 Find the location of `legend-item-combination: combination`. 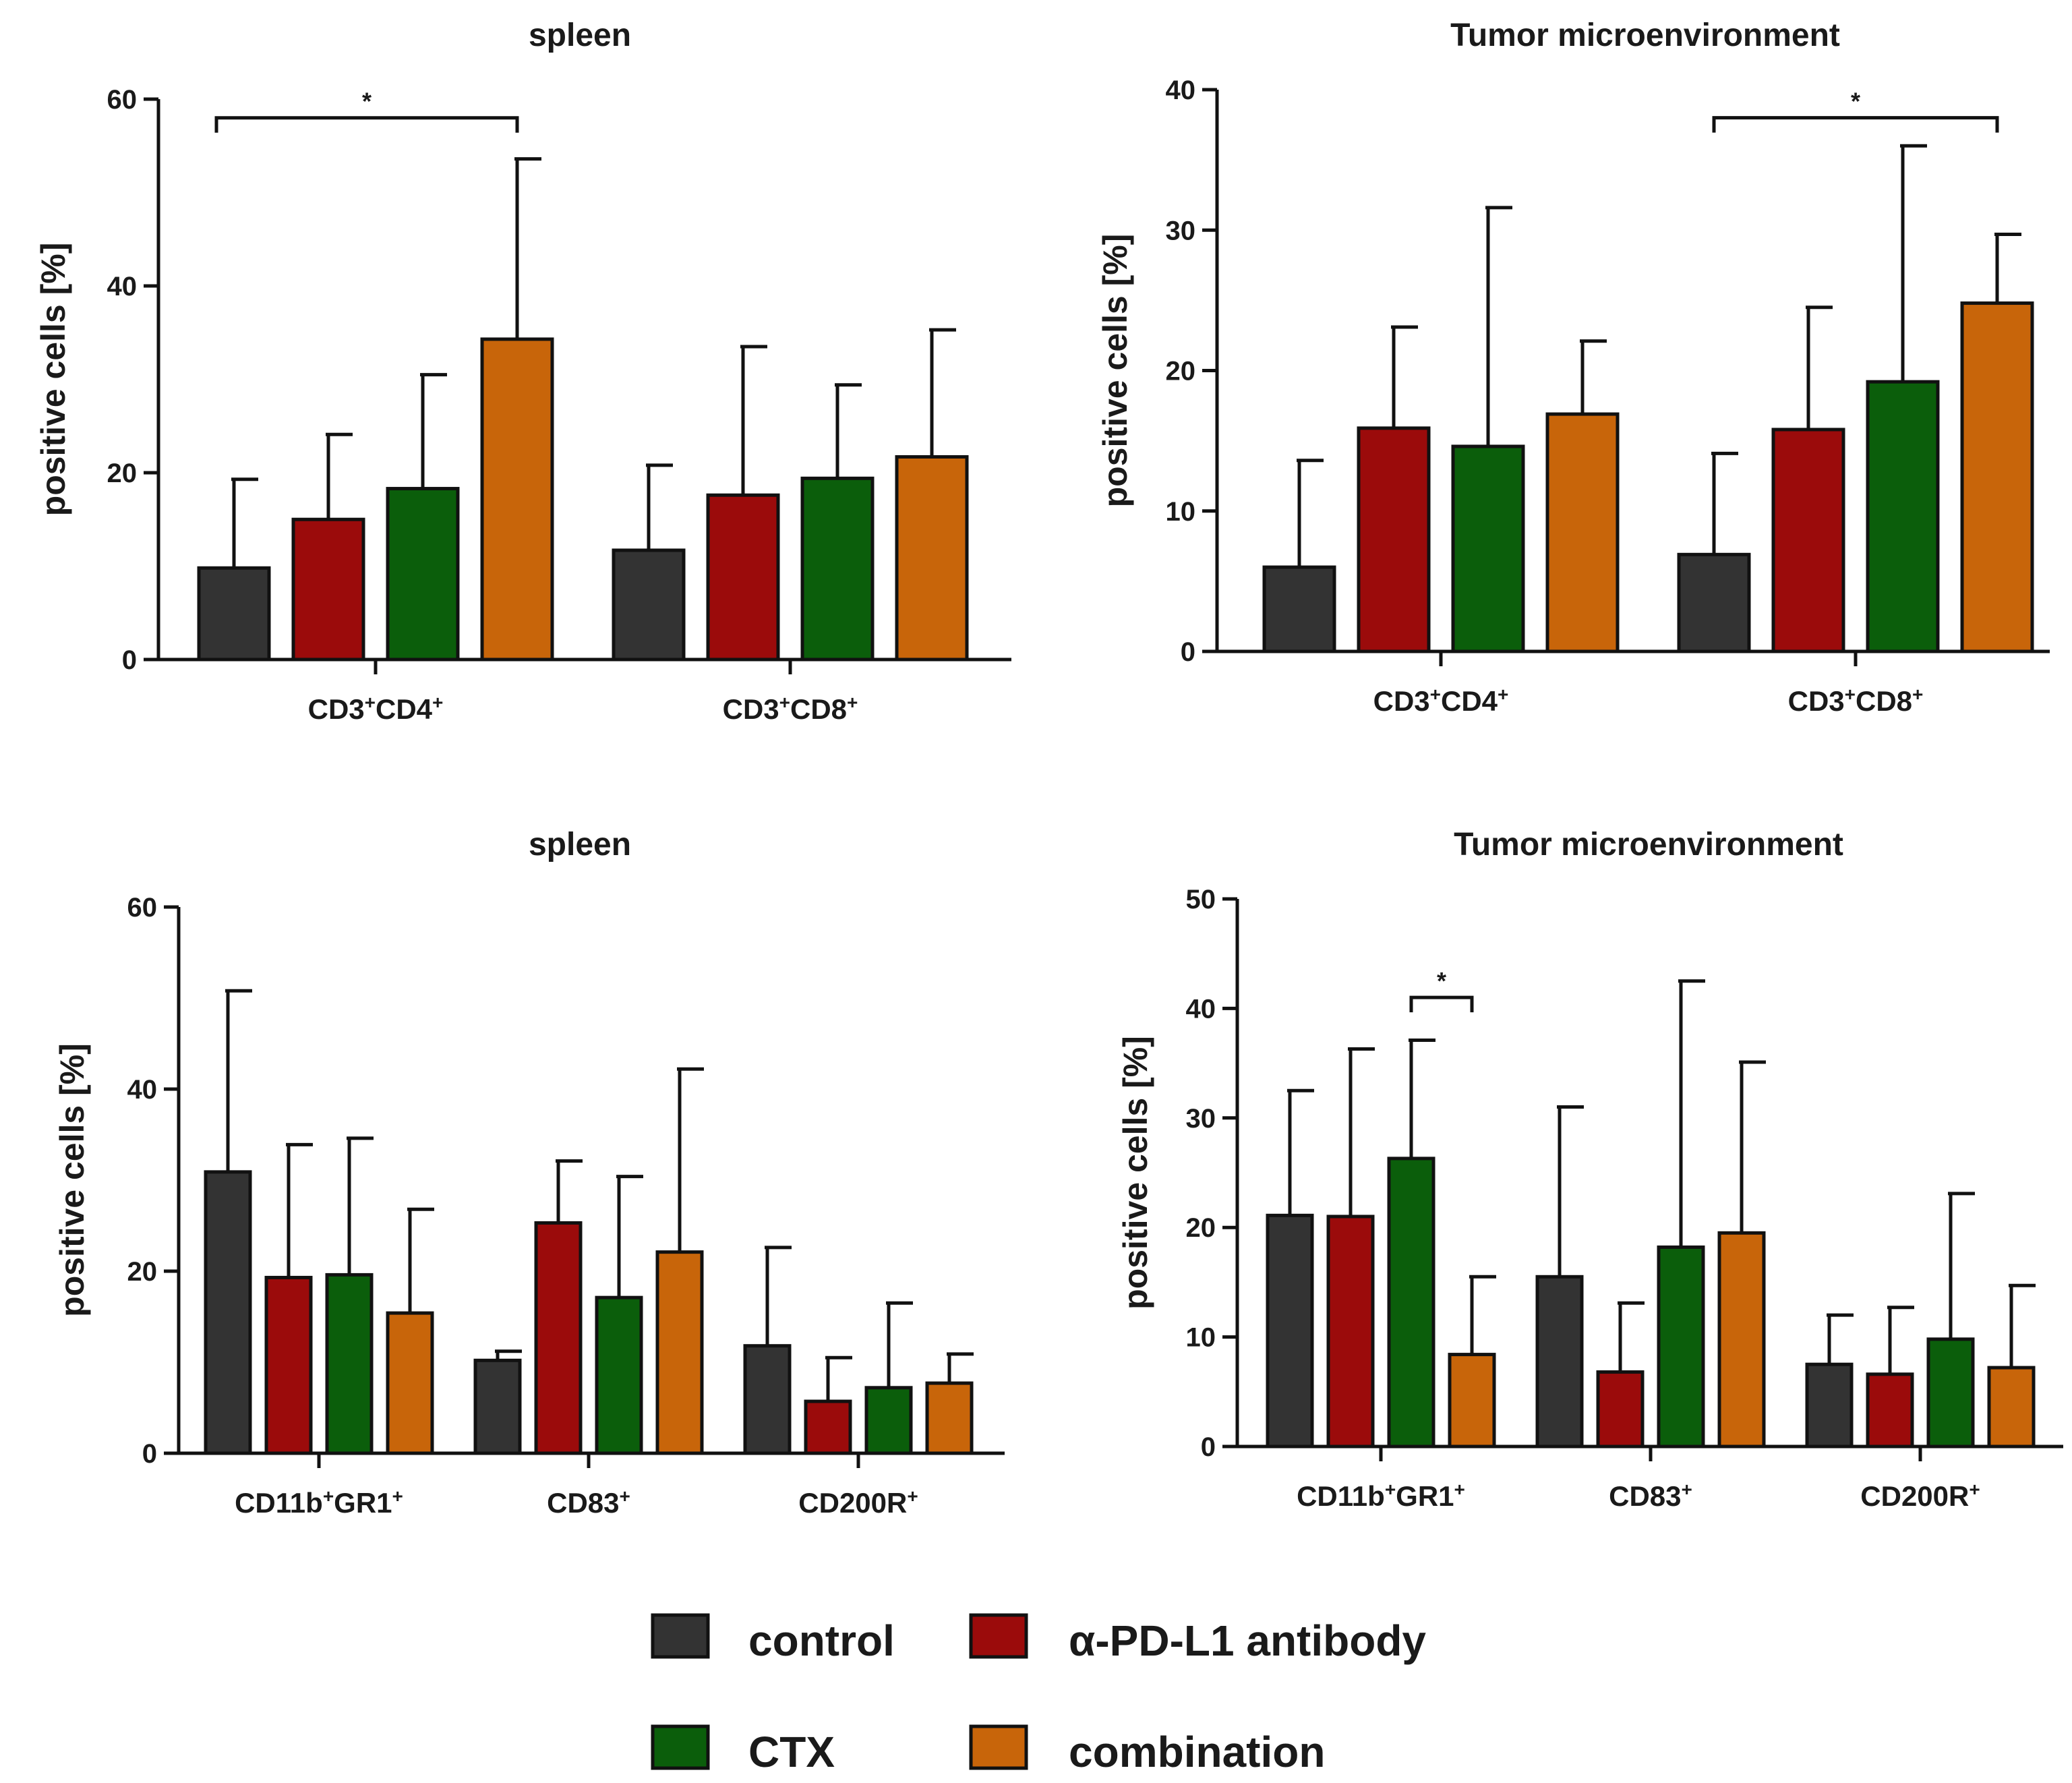

legend-item-combination: combination is located at coordinates (1147, 1750).